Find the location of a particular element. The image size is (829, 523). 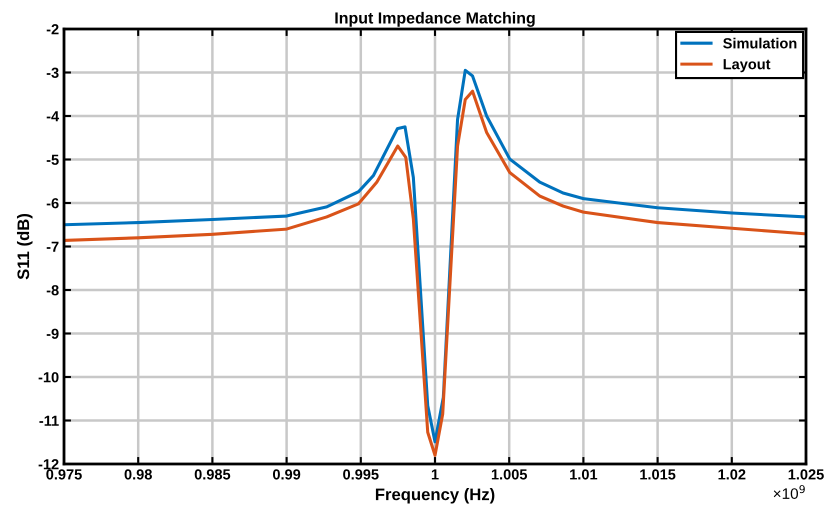

x-tick-label: 1.015 is located at coordinates (658, 474).